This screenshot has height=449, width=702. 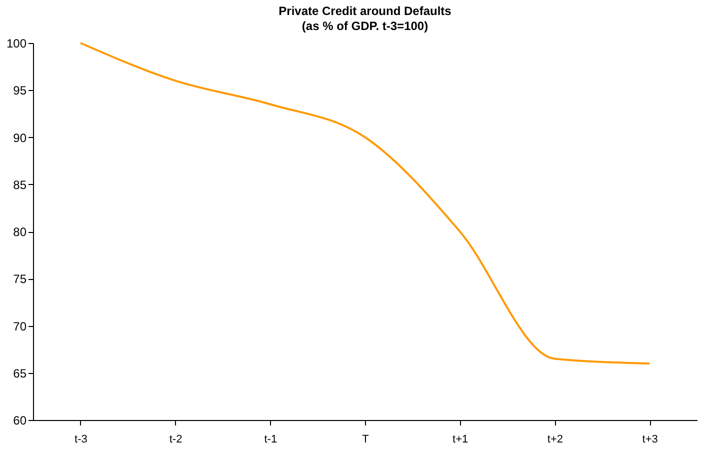 I want to click on x-tick-label: t+2, so click(x=555, y=440).